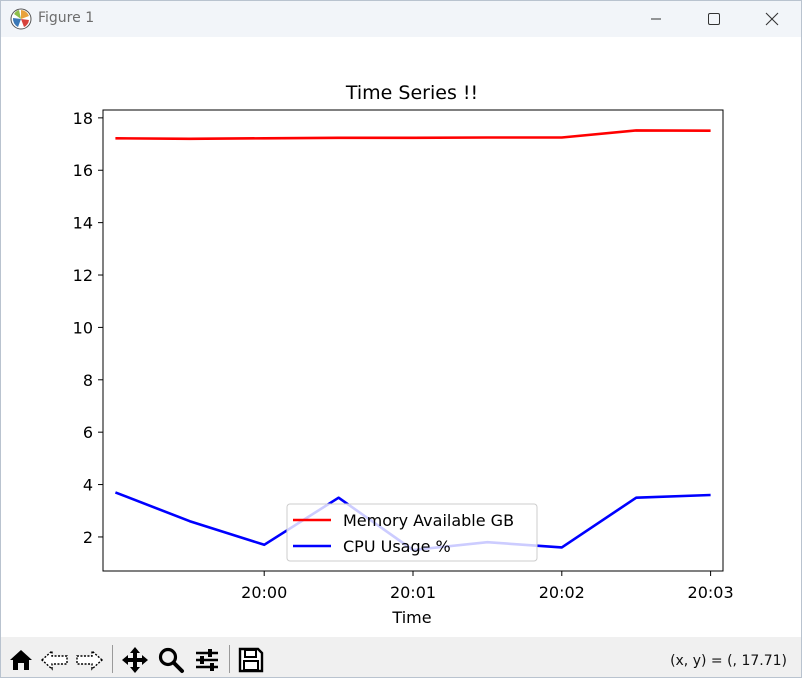 The image size is (802, 678). I want to click on save-icon, so click(251, 660).